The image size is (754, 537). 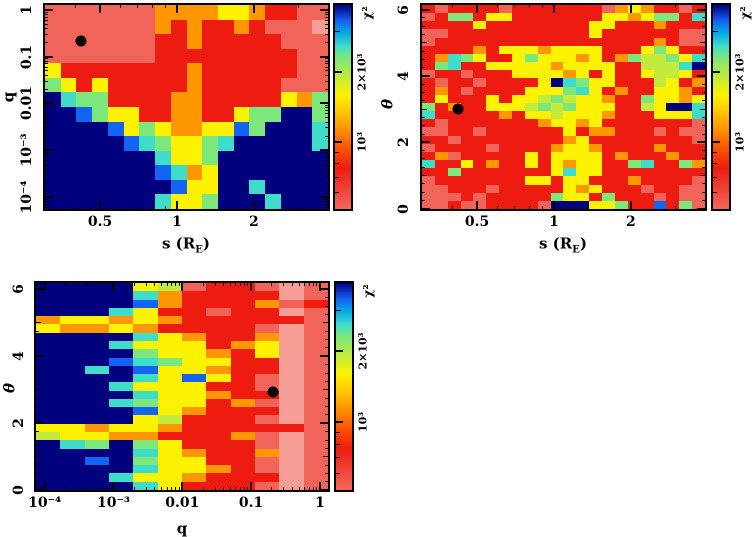 What do you see at coordinates (251, 503) in the screenshot?
I see `x-tick-label: 0.1` at bounding box center [251, 503].